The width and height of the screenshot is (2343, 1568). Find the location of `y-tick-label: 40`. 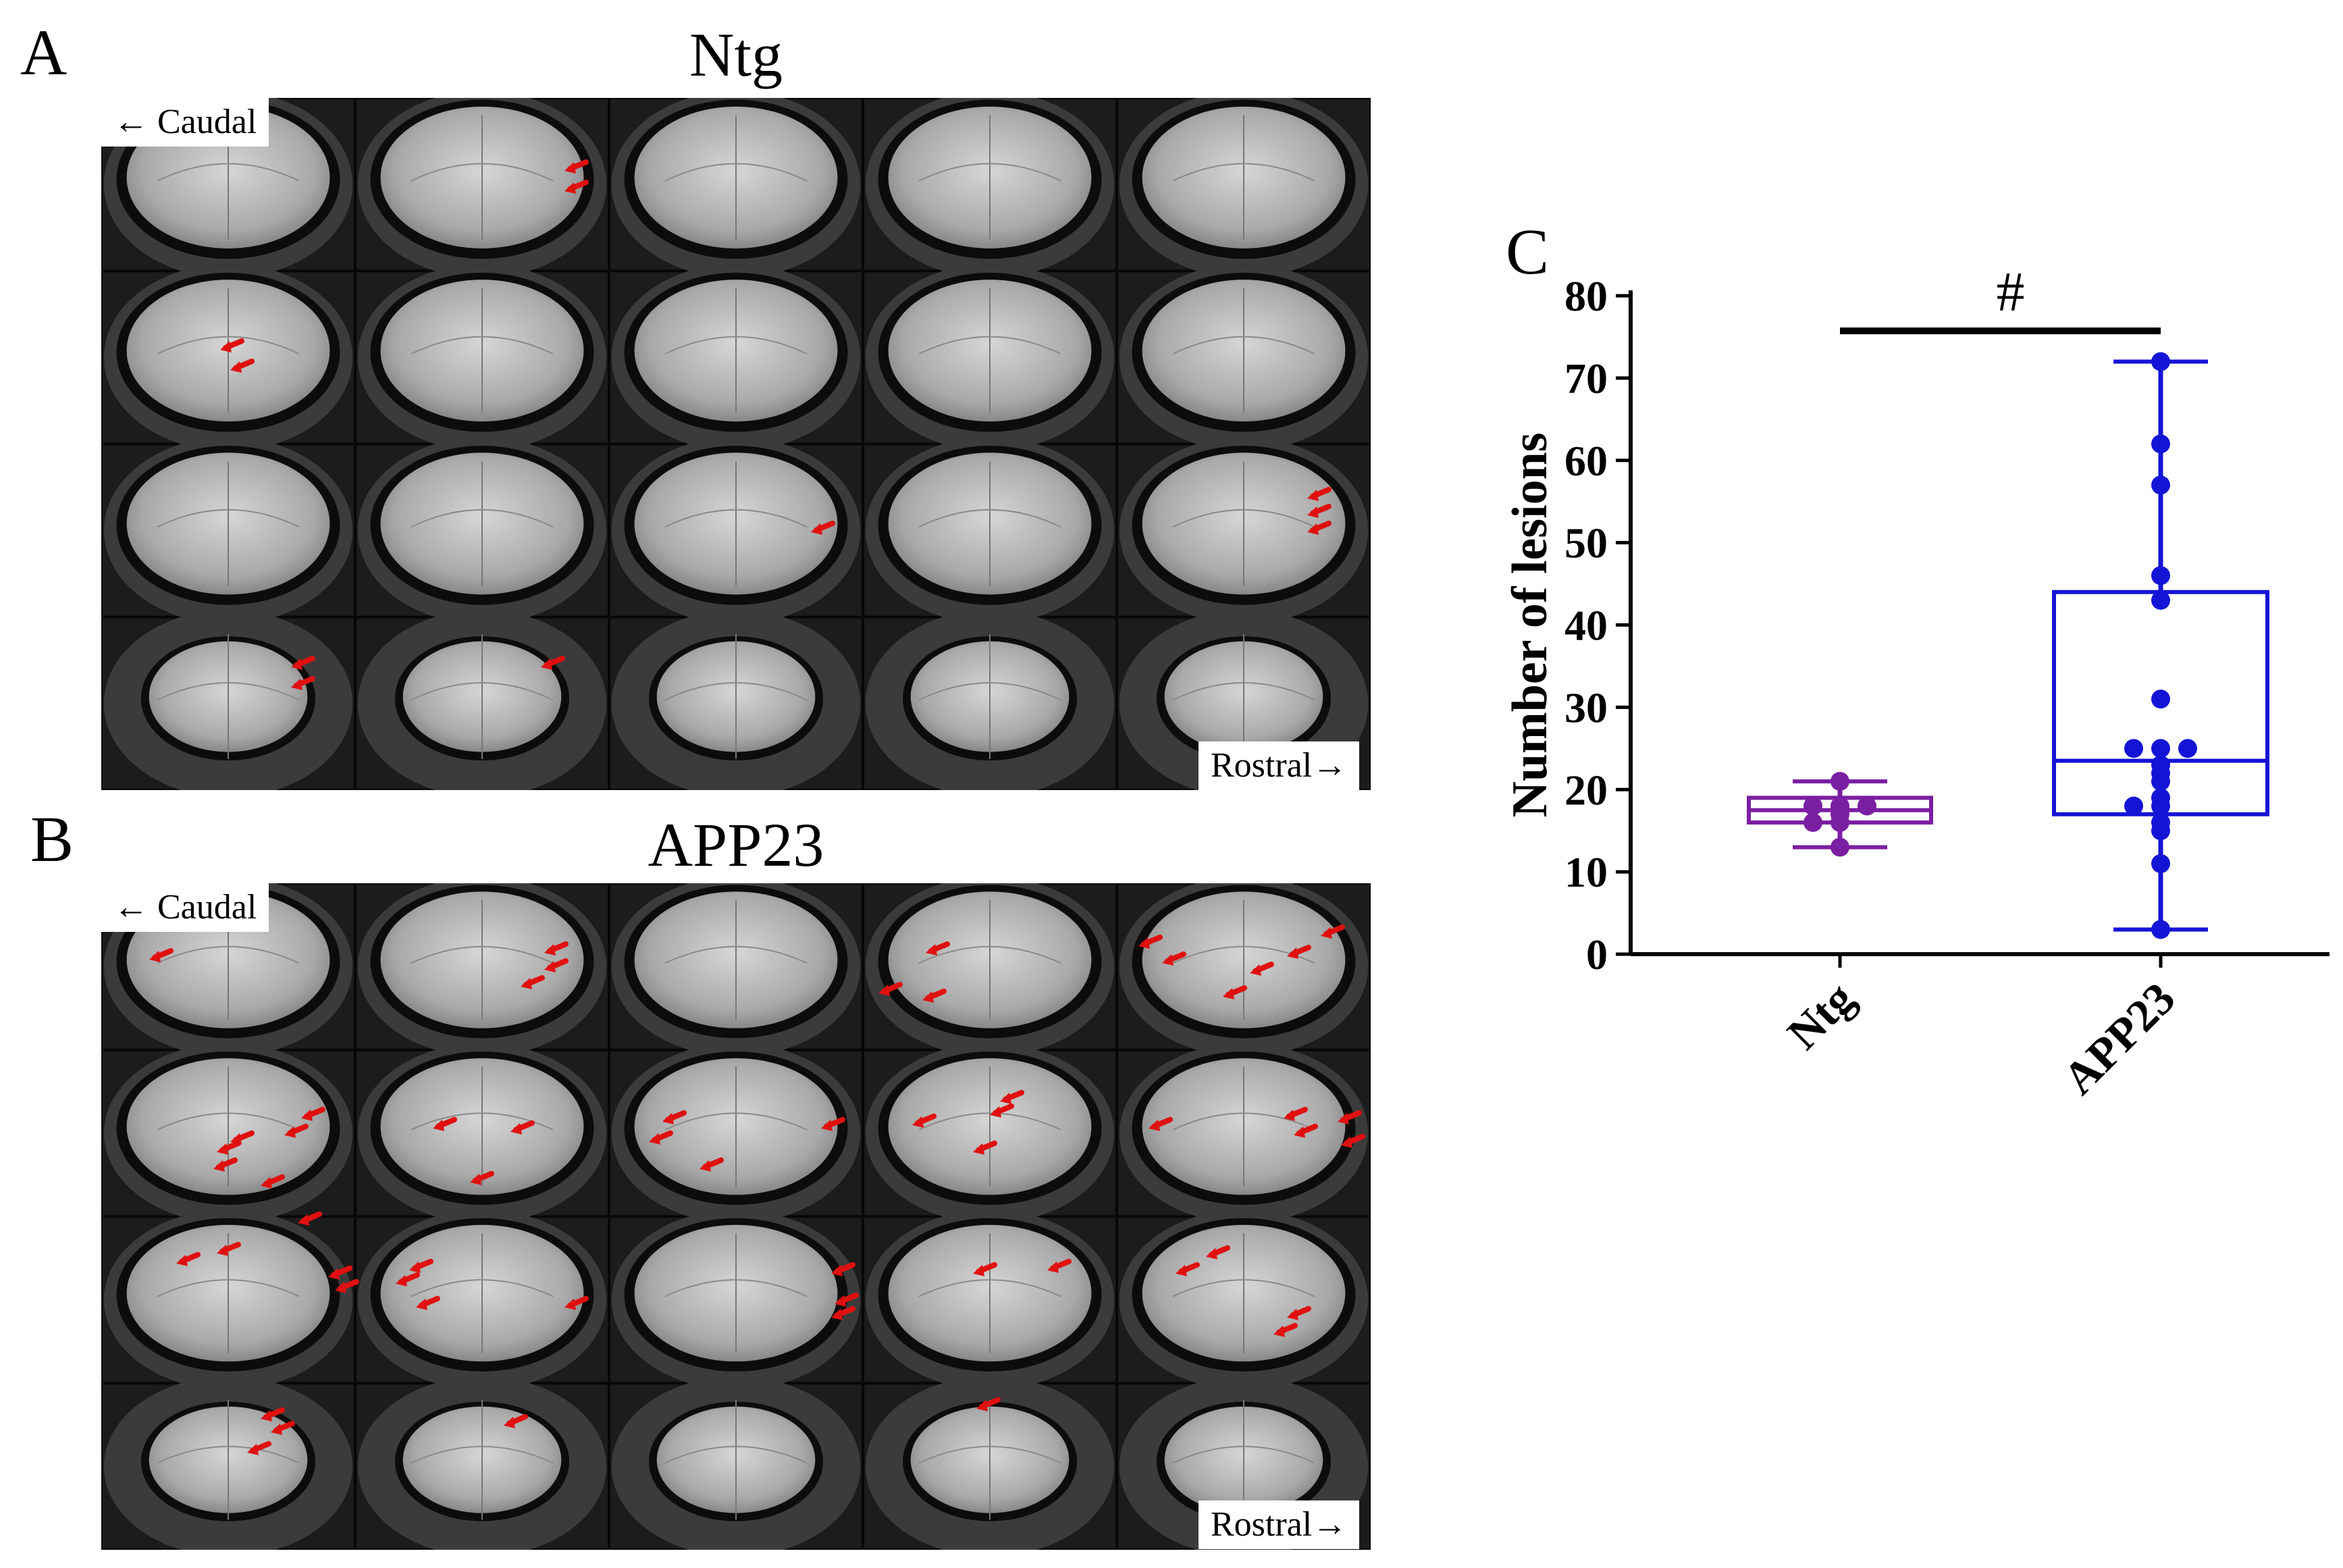

y-tick-label: 40 is located at coordinates (1586, 626).